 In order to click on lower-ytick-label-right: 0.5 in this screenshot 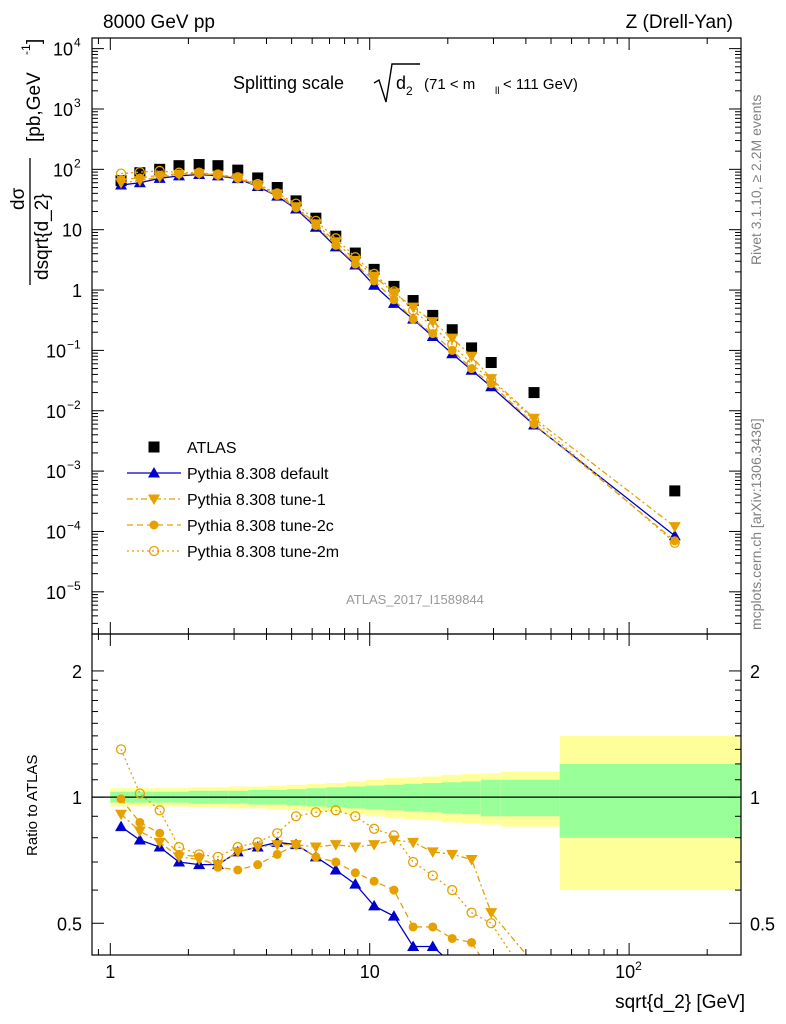, I will do `click(762, 924)`.